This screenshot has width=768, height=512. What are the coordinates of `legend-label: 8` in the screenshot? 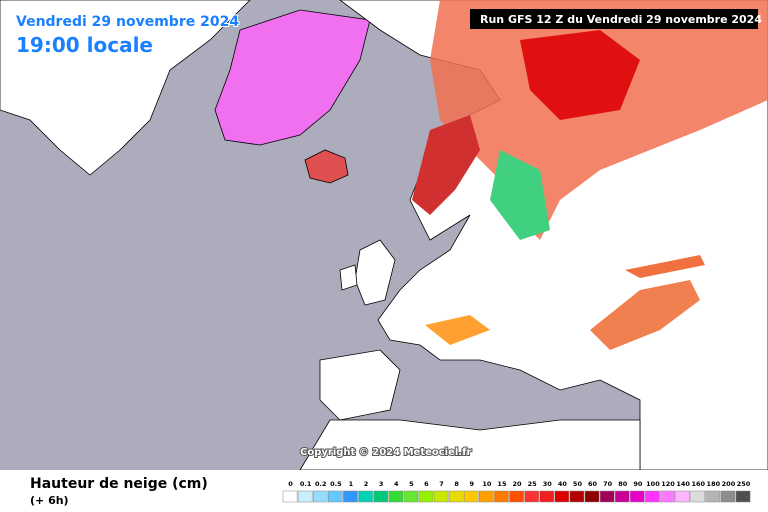 It's located at (456, 484).